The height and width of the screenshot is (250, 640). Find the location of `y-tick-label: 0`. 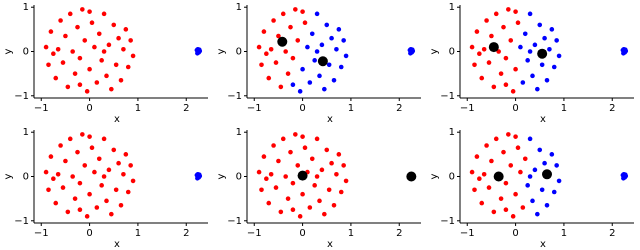

y-tick-label: 0 is located at coordinates (452, 52).